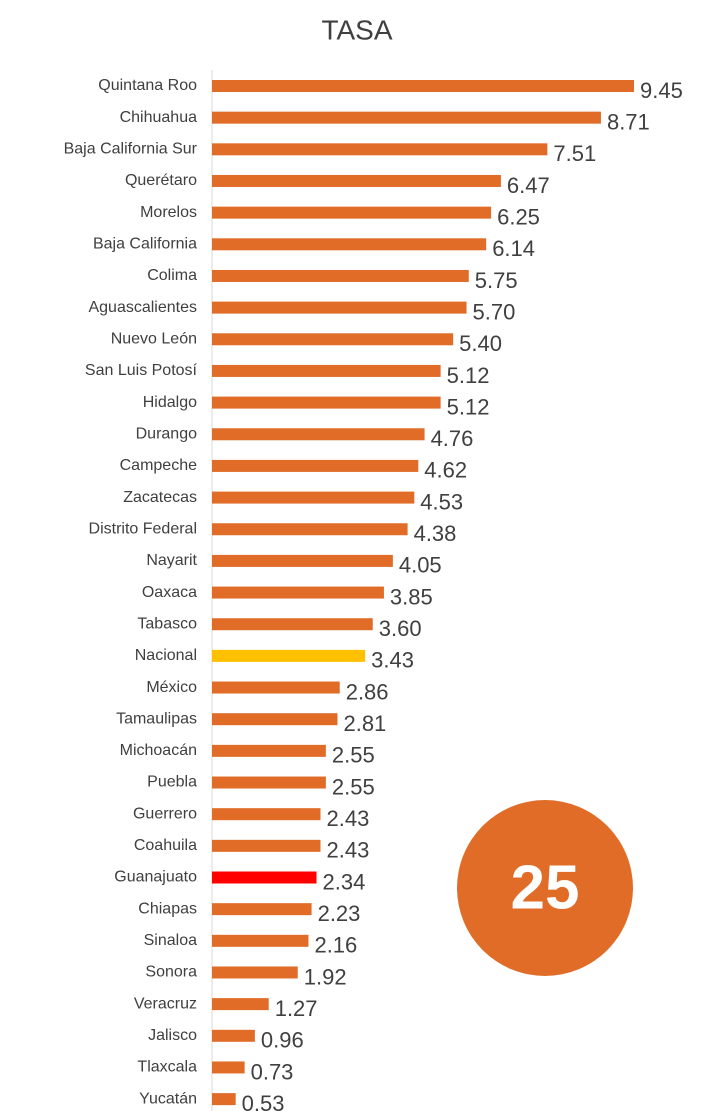 This screenshot has height=1111, width=714. What do you see at coordinates (392, 660) in the screenshot?
I see `value-label: 3.43` at bounding box center [392, 660].